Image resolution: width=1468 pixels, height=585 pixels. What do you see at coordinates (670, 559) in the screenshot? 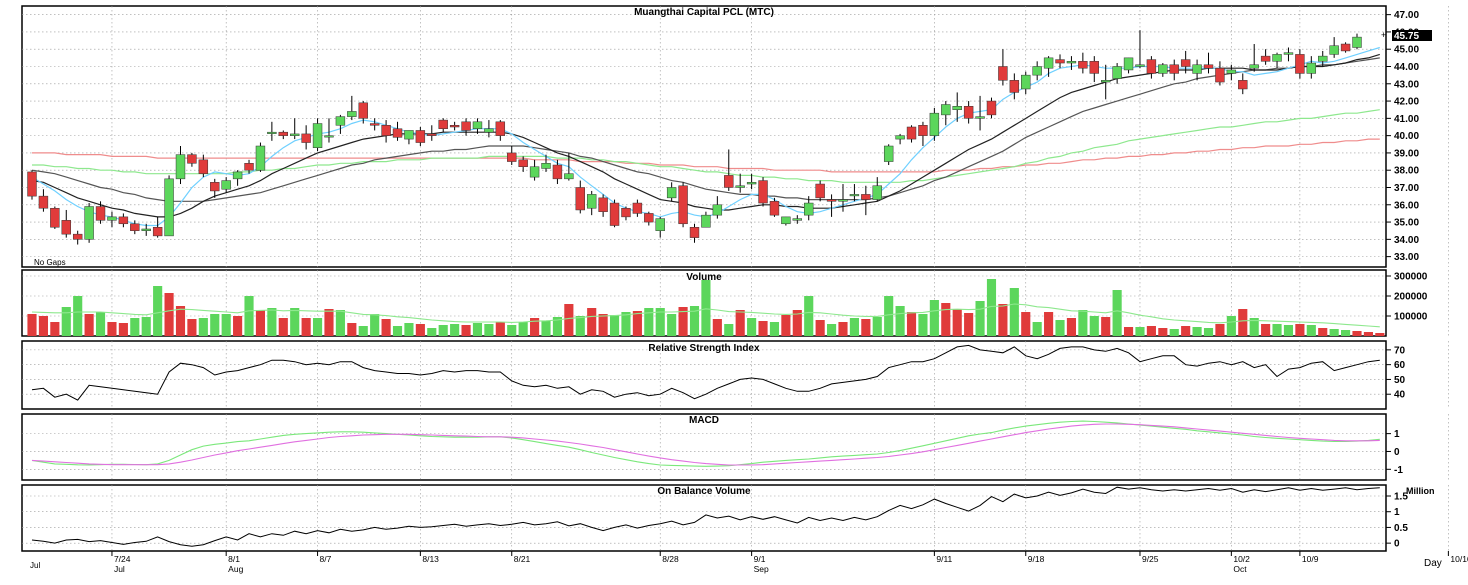
I see `x-date-label: 8/28` at bounding box center [670, 559].